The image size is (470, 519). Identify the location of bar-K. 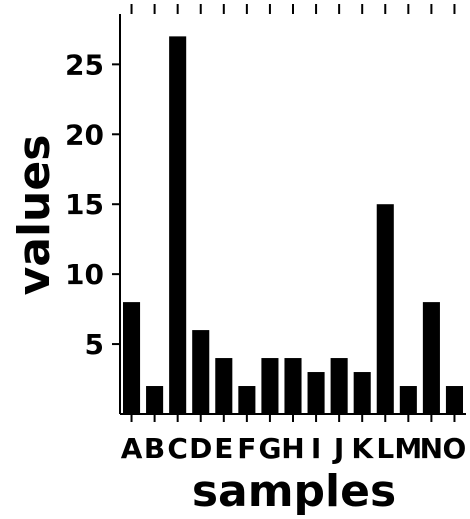
(362, 393).